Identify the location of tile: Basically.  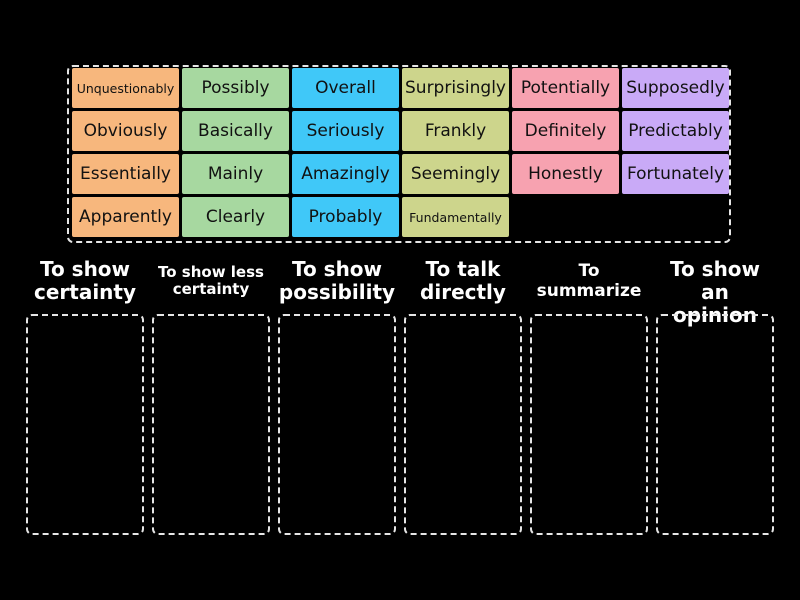
(235, 131).